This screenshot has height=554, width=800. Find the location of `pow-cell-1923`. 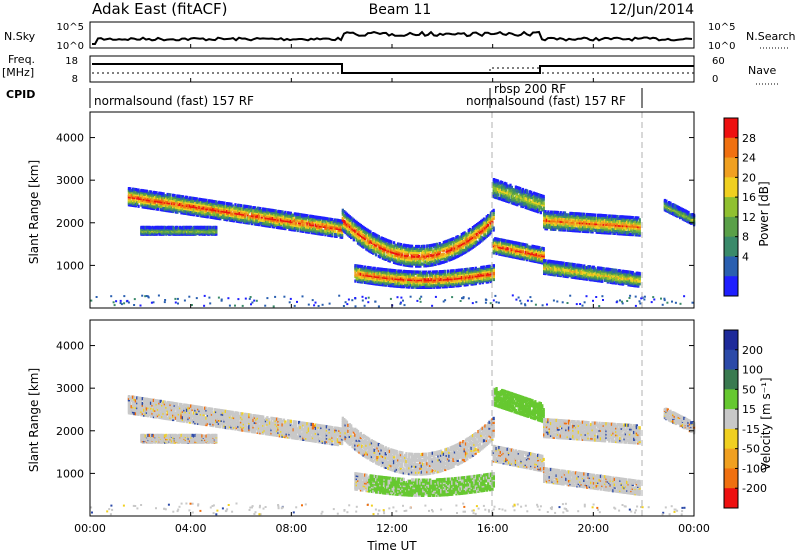

pow-cell-1923 is located at coordinates (424, 262).